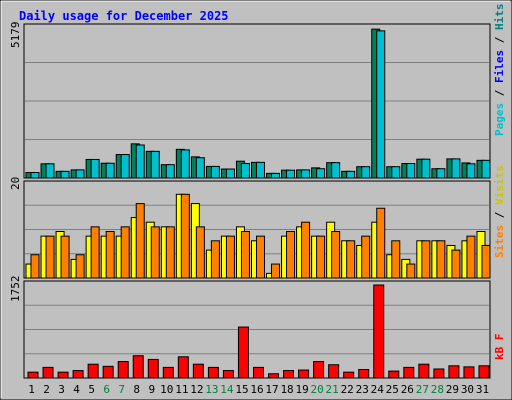  What do you see at coordinates (362, 389) in the screenshot?
I see `x-tick-label: 23` at bounding box center [362, 389].